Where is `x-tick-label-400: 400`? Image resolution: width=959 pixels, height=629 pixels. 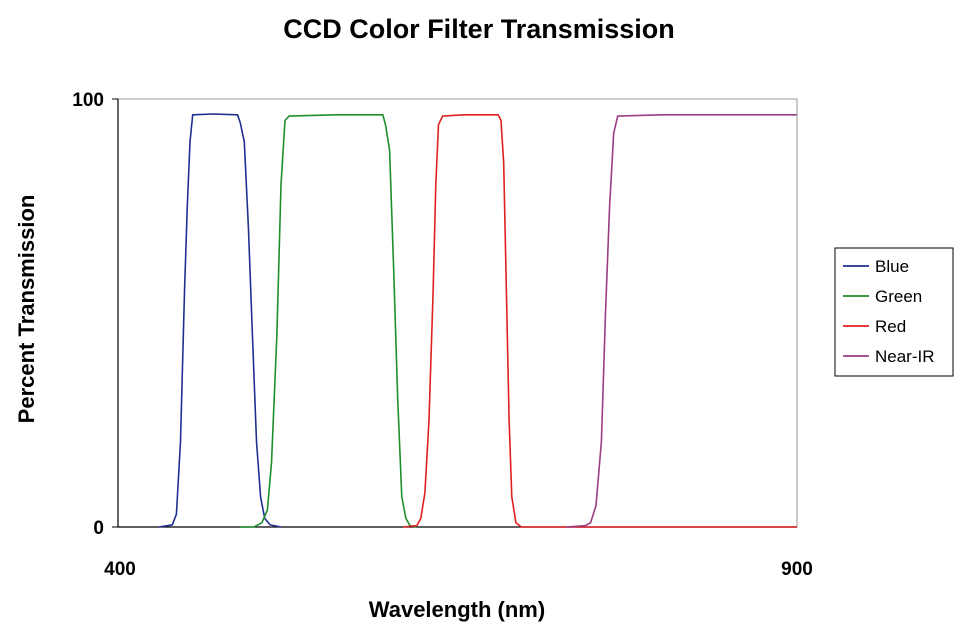
x-tick-label-400: 400 is located at coordinates (120, 569).